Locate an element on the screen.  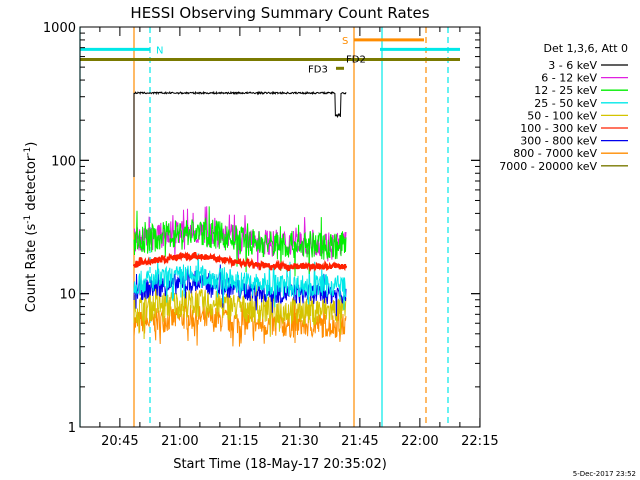
legend-entry-3: 25 - 50 keV is located at coordinates (565, 103).